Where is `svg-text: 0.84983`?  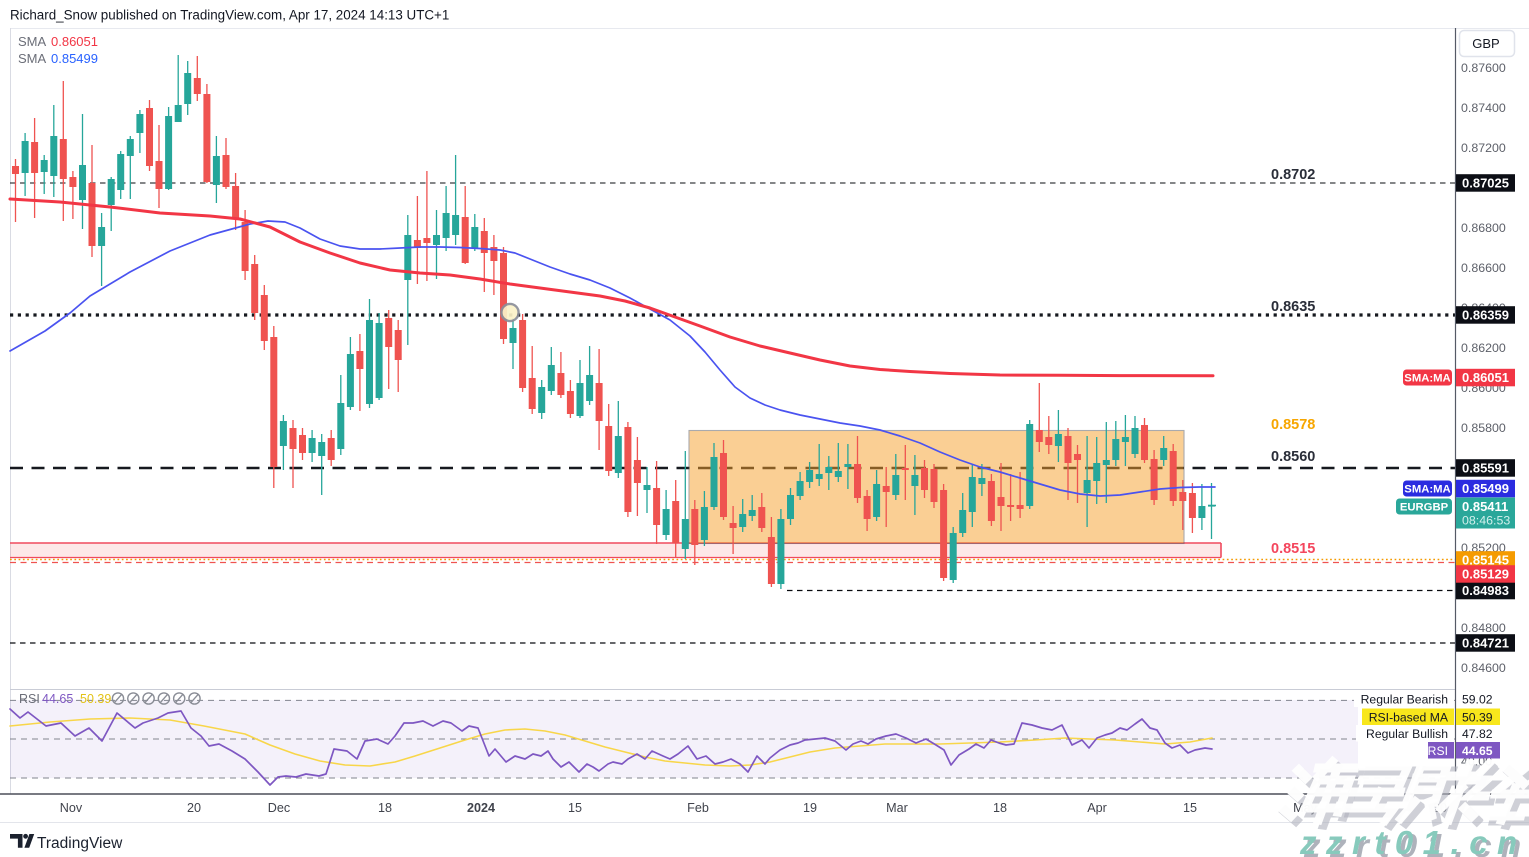 svg-text: 0.84983 is located at coordinates (1485, 590).